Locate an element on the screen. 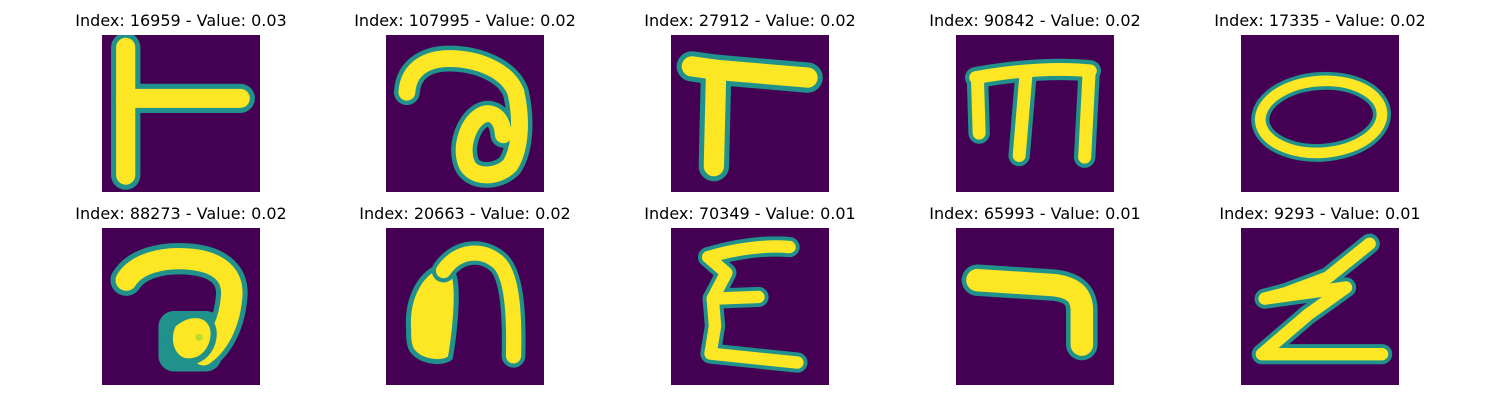 This screenshot has width=1500, height=400. grid-panel: Index: 27912 - Value: 0.02 is located at coordinates (750, 96).